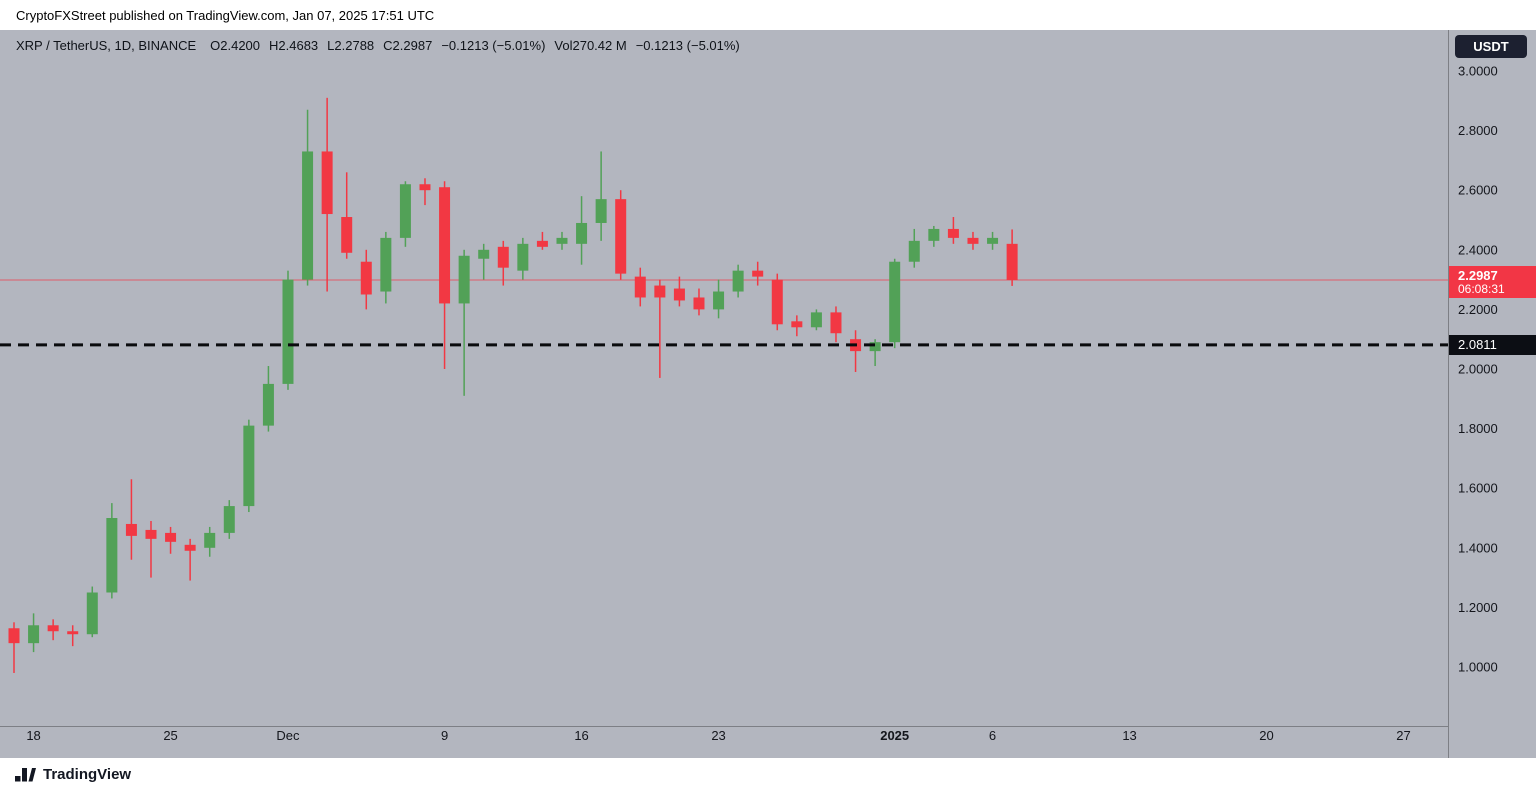 The width and height of the screenshot is (1536, 790). I want to click on time-axis-label: 2025, so click(894, 735).